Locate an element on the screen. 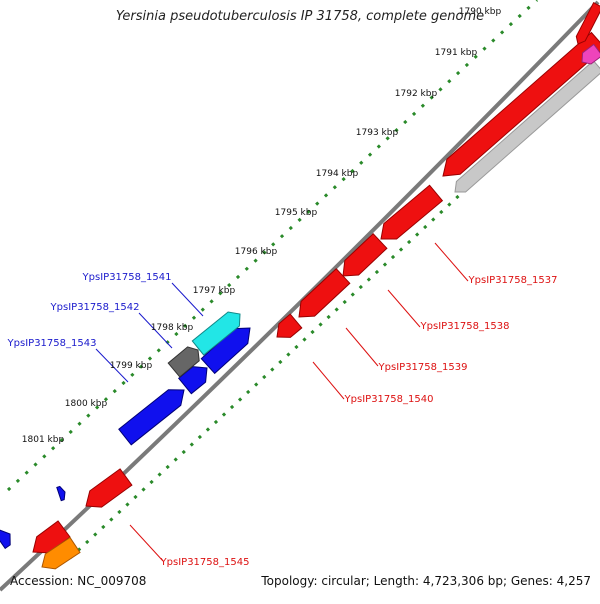 The image size is (600, 604). gene-arrow-1542b is located at coordinates (192, 380).